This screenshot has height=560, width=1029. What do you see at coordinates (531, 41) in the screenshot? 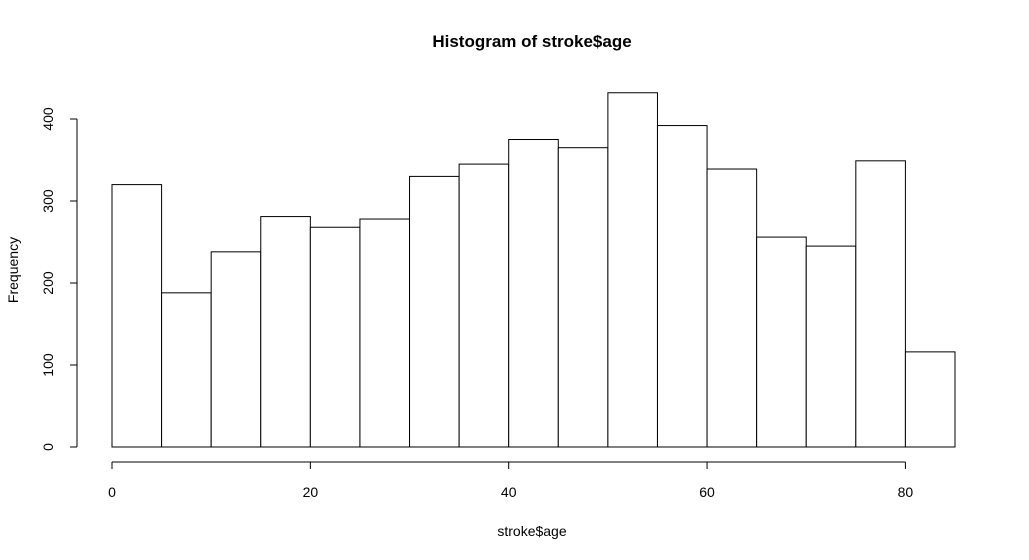
I see `chart-title: Histogram of stroke$age` at bounding box center [531, 41].